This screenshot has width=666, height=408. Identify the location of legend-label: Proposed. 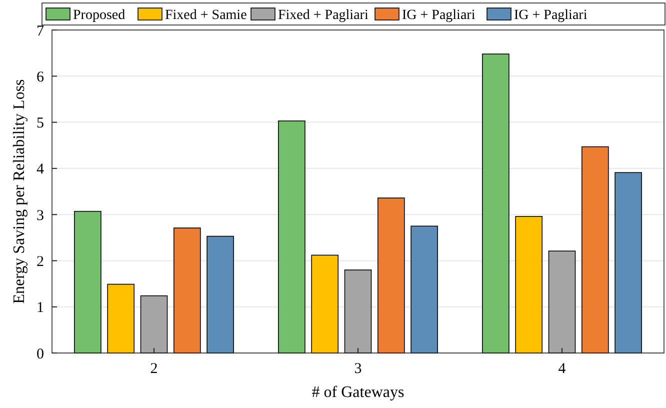
(99, 15).